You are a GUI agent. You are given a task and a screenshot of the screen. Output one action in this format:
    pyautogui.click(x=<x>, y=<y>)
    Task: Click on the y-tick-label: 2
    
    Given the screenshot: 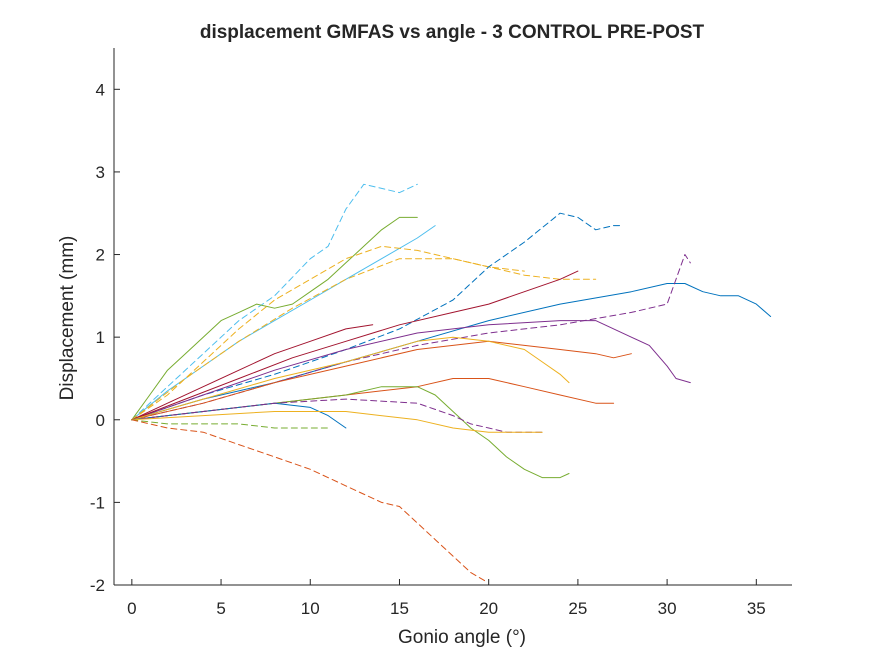 What is the action you would take?
    pyautogui.click(x=100, y=255)
    